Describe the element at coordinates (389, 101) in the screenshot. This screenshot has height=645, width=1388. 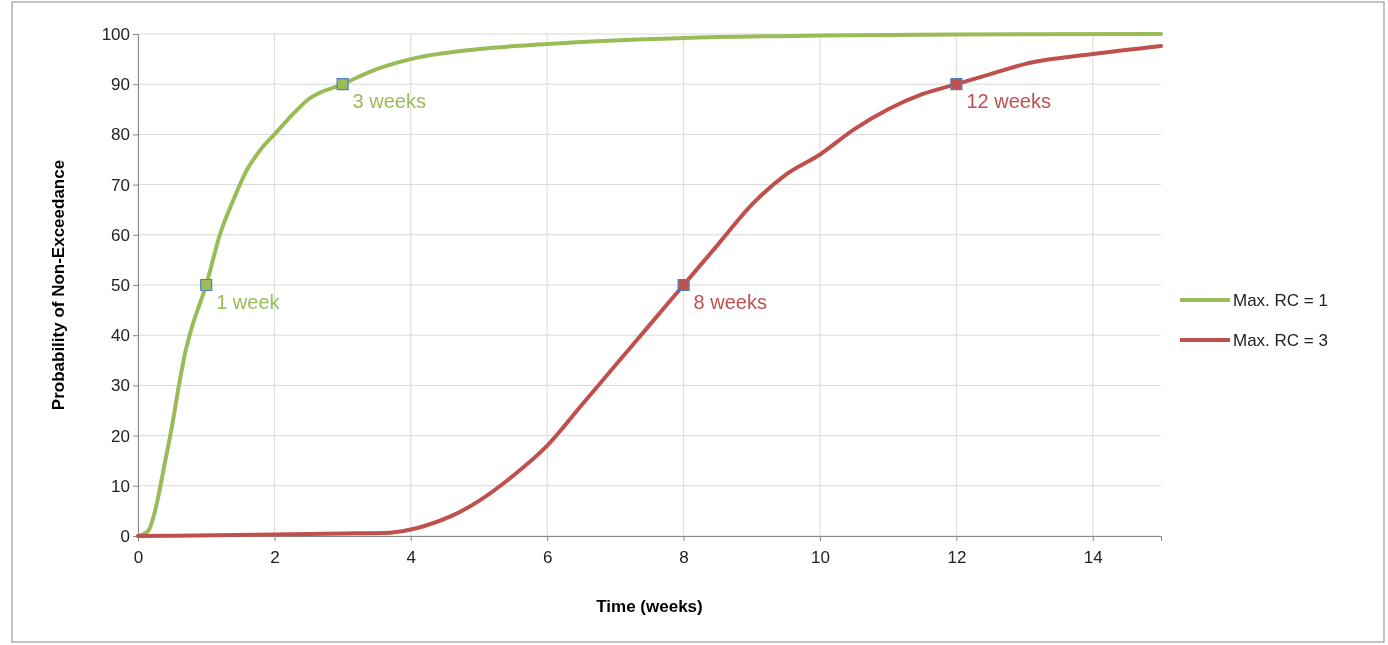
I see `annotation: 3 weeks` at that location.